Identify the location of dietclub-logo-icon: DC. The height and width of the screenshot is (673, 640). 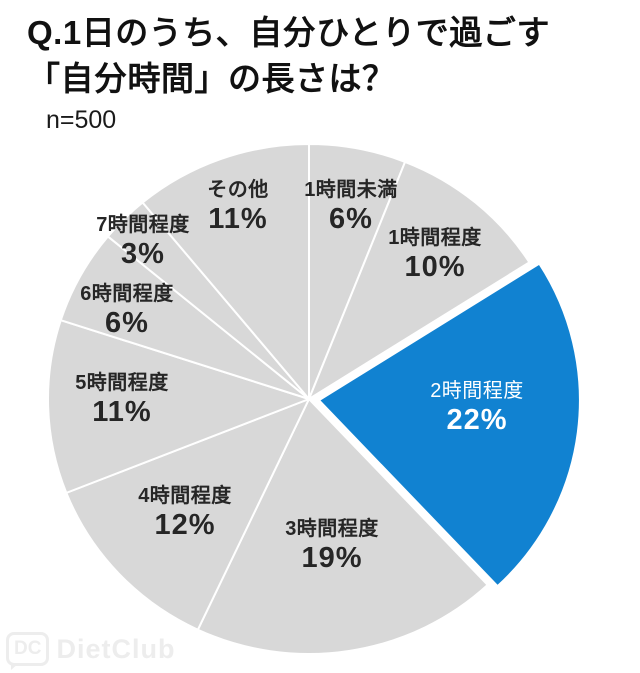
(28, 651).